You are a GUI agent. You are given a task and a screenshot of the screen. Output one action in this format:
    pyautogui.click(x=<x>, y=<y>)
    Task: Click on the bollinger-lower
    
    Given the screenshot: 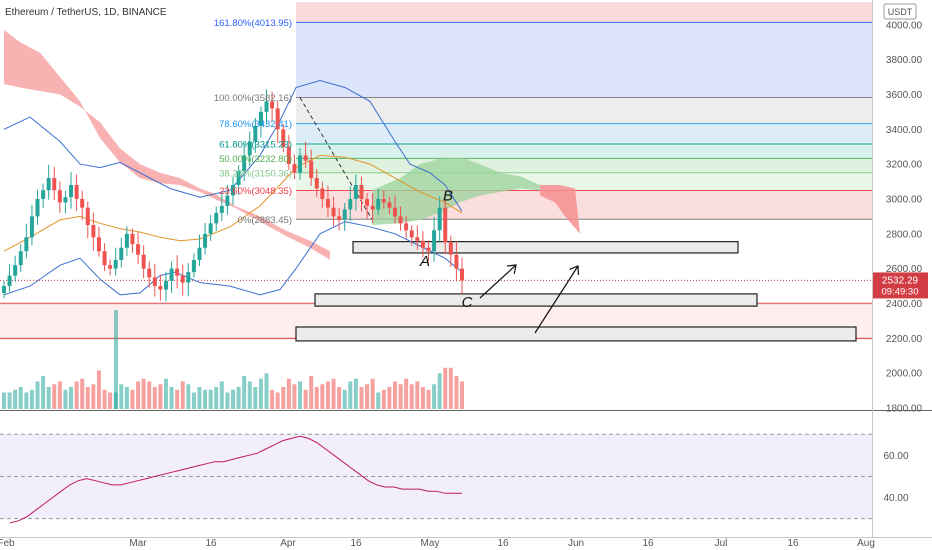 What is the action you would take?
    pyautogui.click(x=233, y=258)
    